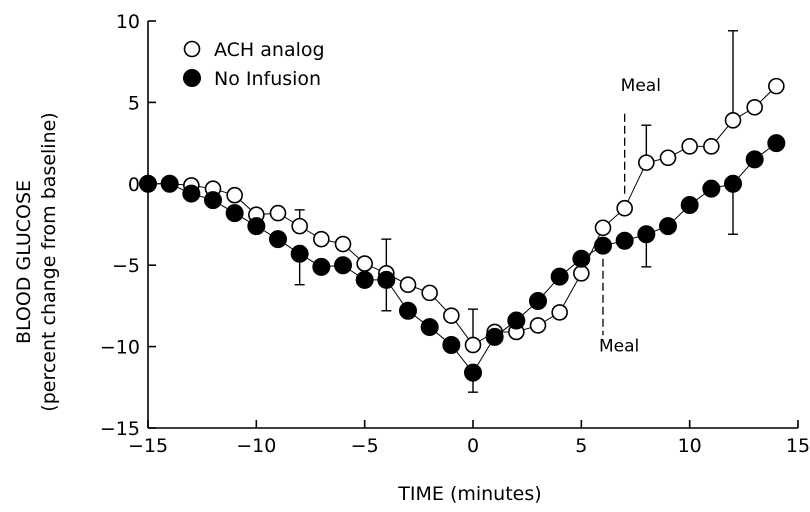  I want to click on legend-marker-open-circle, so click(192, 49).